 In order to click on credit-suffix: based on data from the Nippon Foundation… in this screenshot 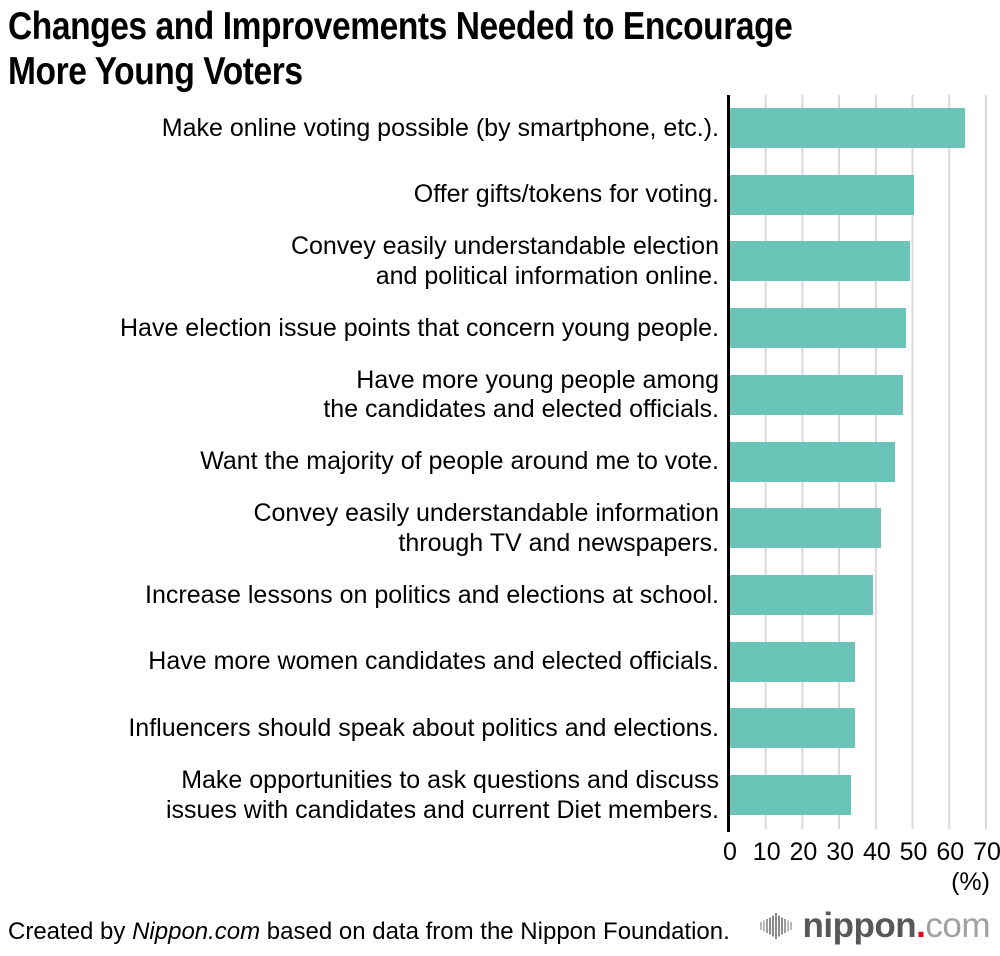, I will do `click(495, 931)`.